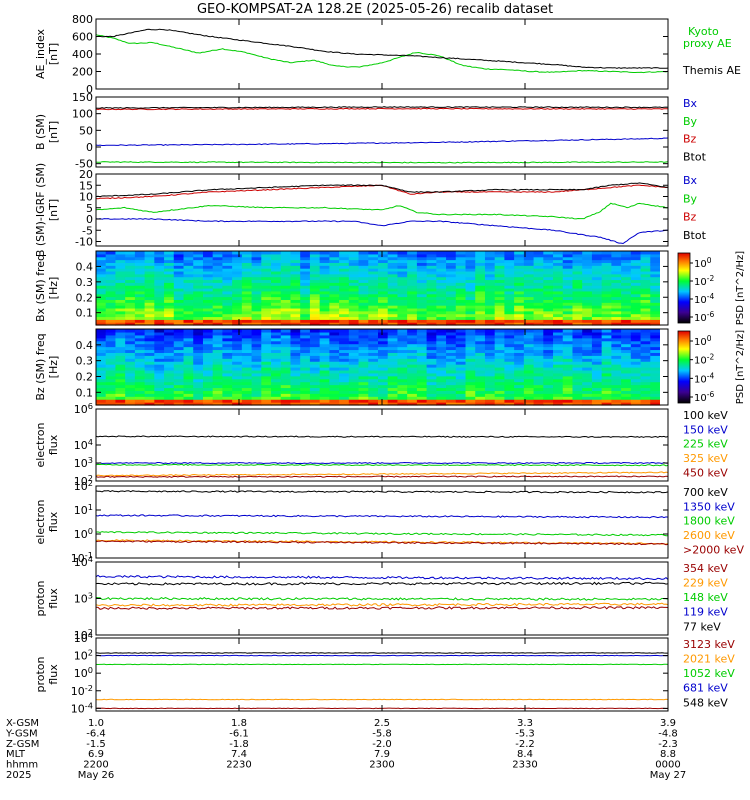  Describe the element at coordinates (84, 164) in the screenshot. I see `y-tick-label: -50` at that location.